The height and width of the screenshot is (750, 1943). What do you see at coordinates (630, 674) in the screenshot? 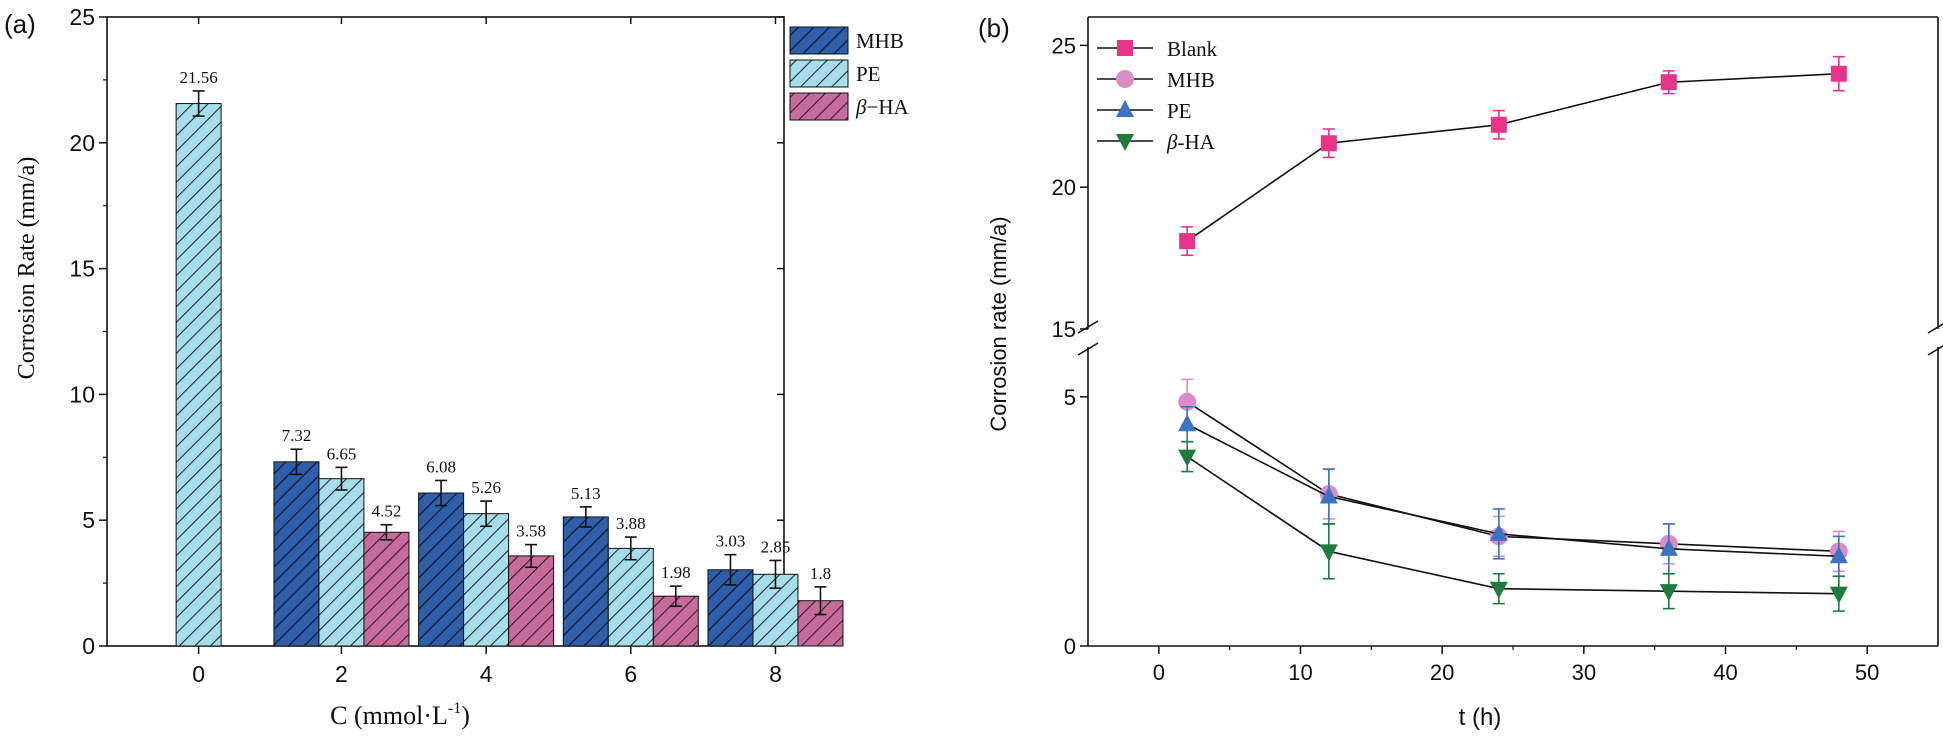
I see `x-tick-label: 6` at bounding box center [630, 674].